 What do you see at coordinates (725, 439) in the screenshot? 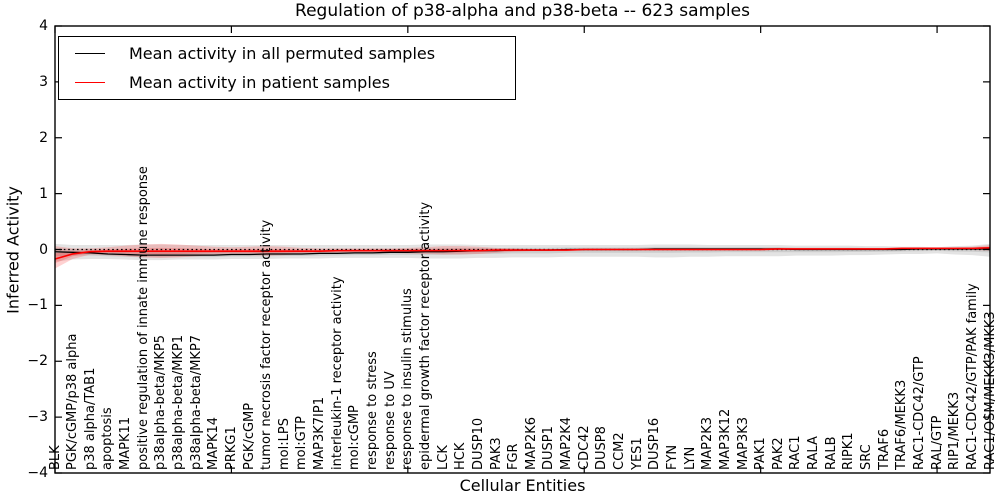
I see `x-tick-label: MAP3K12` at bounding box center [725, 439].